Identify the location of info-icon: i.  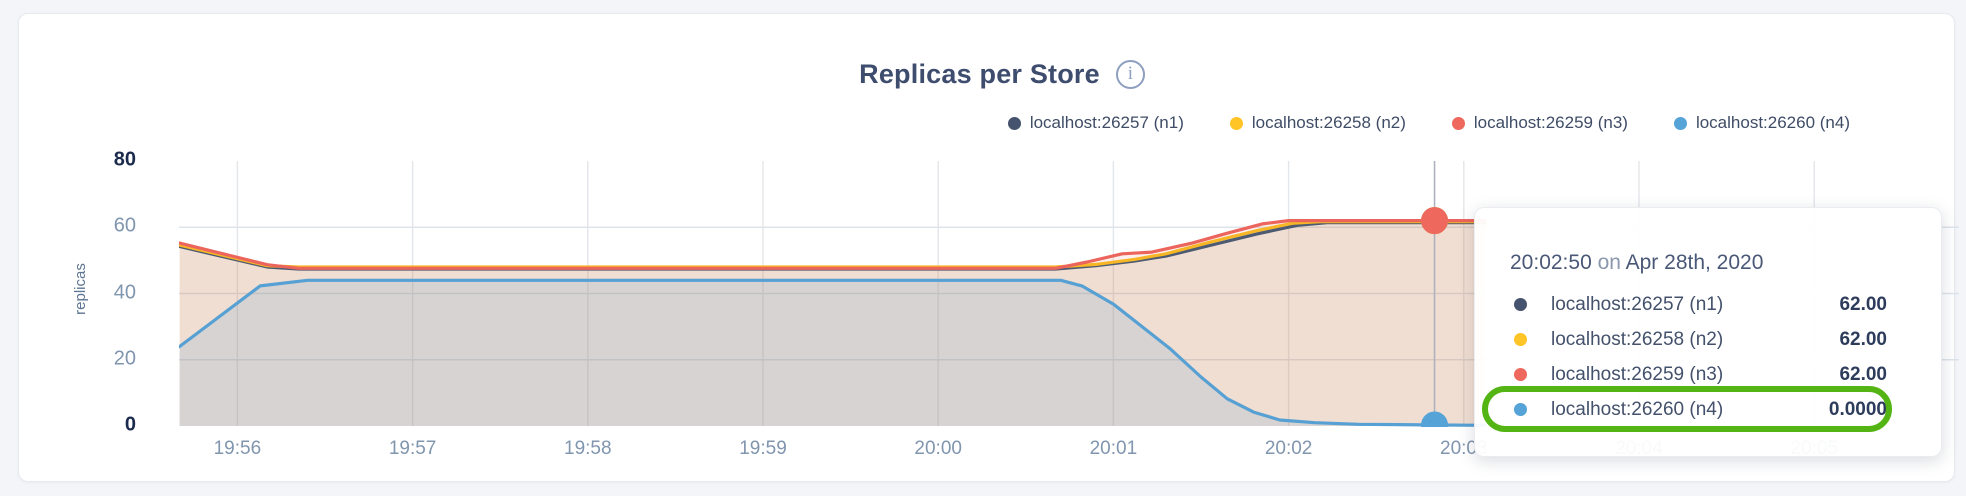
(1130, 74).